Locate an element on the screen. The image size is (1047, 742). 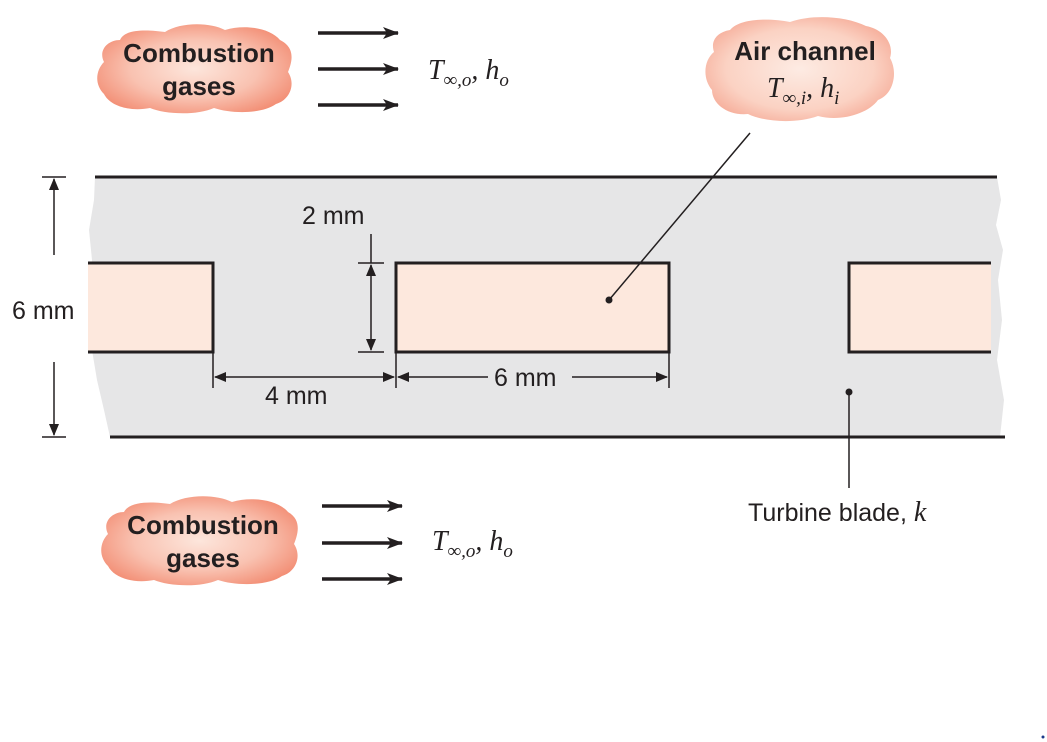
air-channel-leader-dot is located at coordinates (609, 300).